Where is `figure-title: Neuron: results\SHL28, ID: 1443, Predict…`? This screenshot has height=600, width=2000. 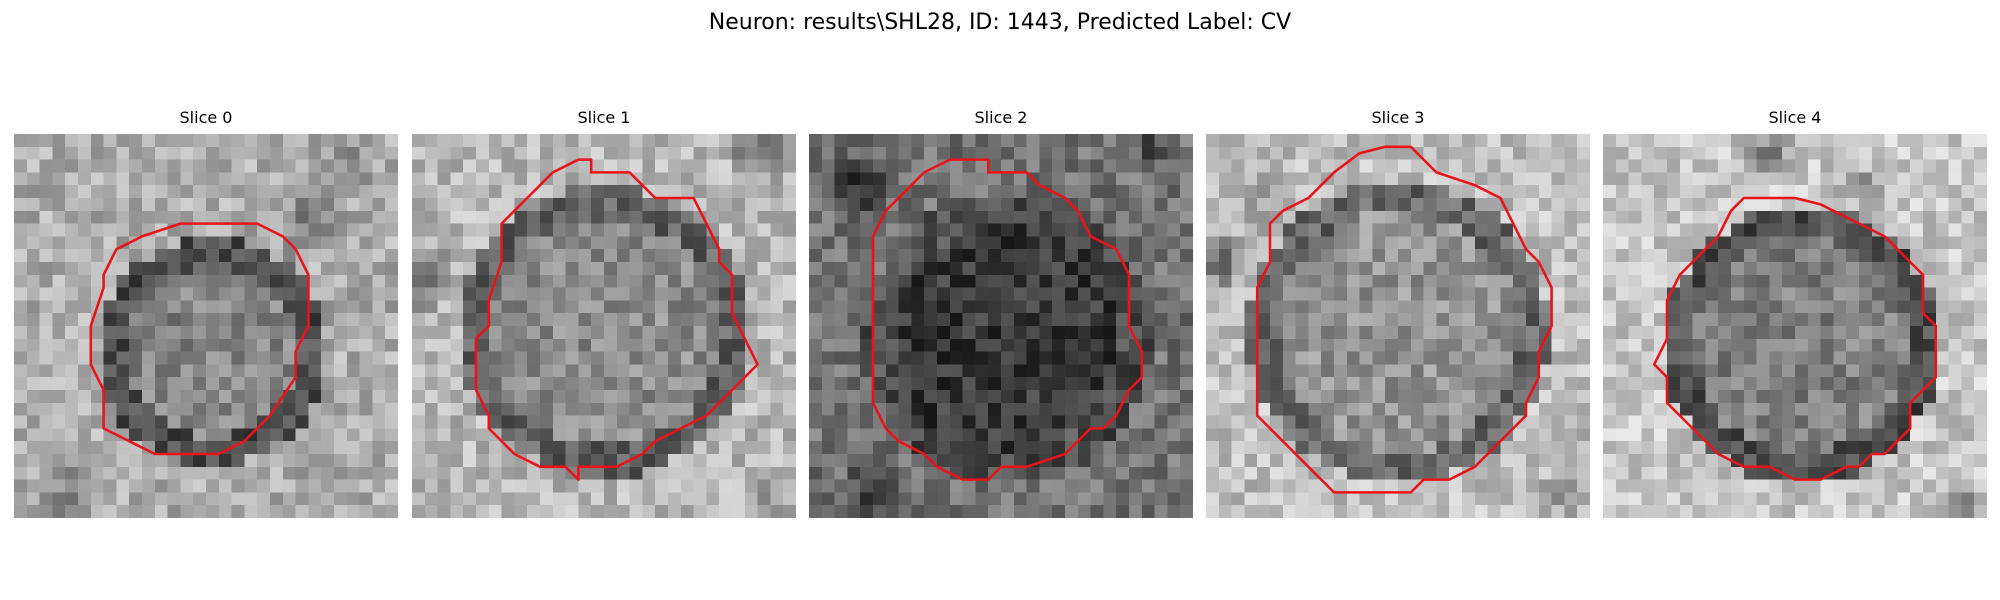 figure-title: Neuron: results\SHL28, ID: 1443, Predict… is located at coordinates (1000, 22).